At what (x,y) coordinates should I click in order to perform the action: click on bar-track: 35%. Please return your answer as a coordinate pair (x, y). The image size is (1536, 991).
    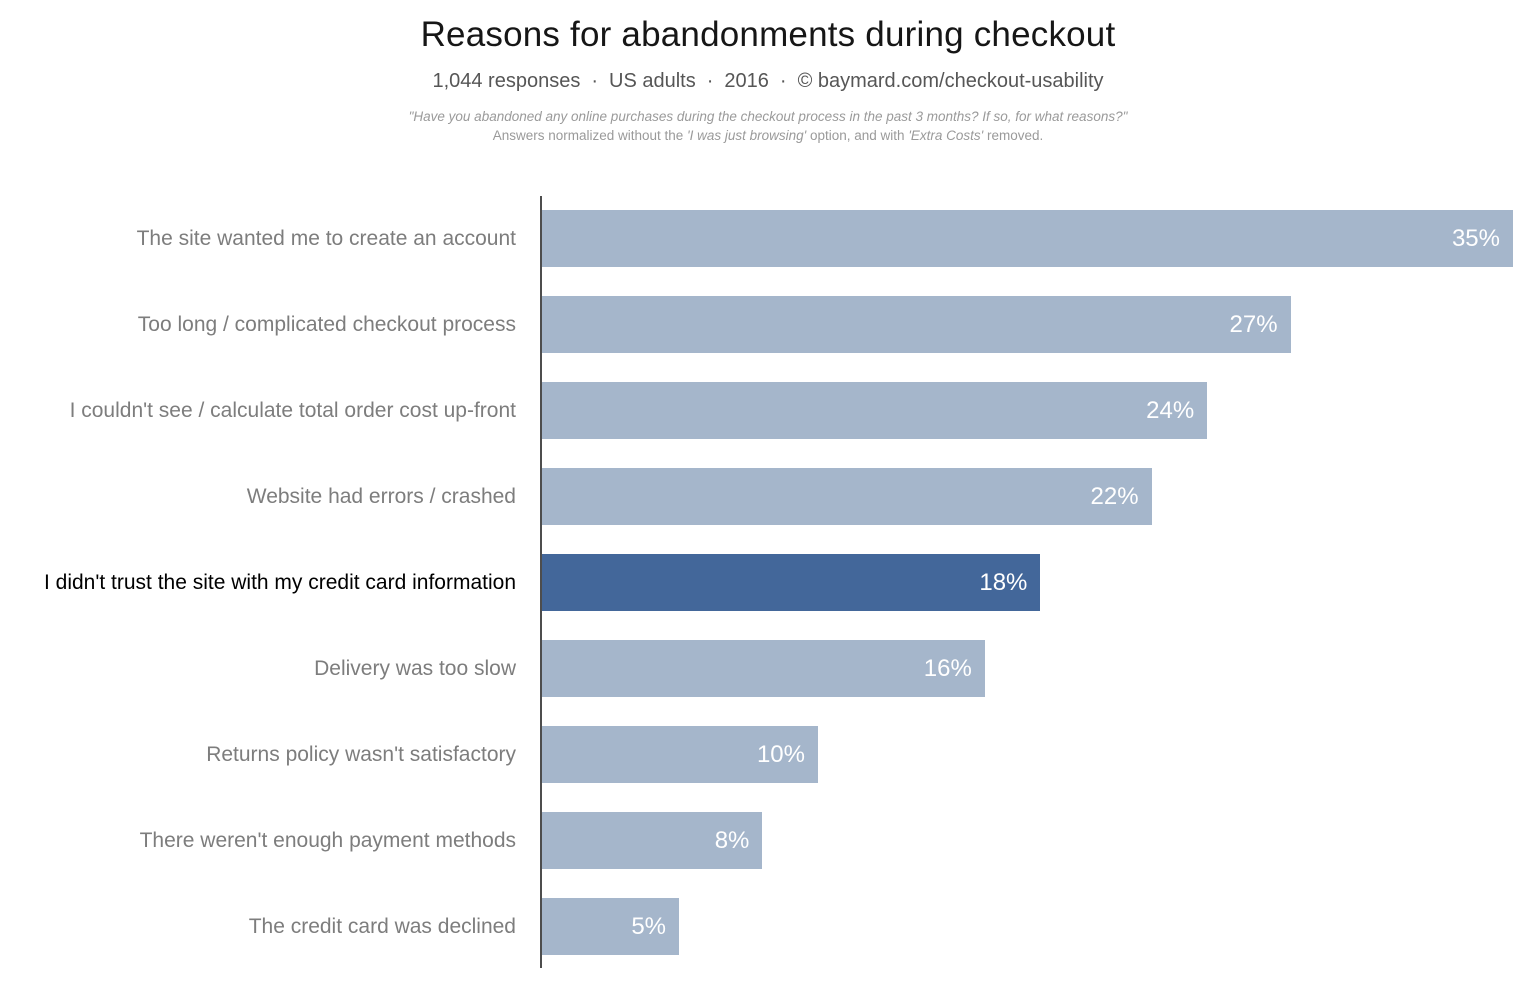
    Looking at the image, I should click on (1026, 238).